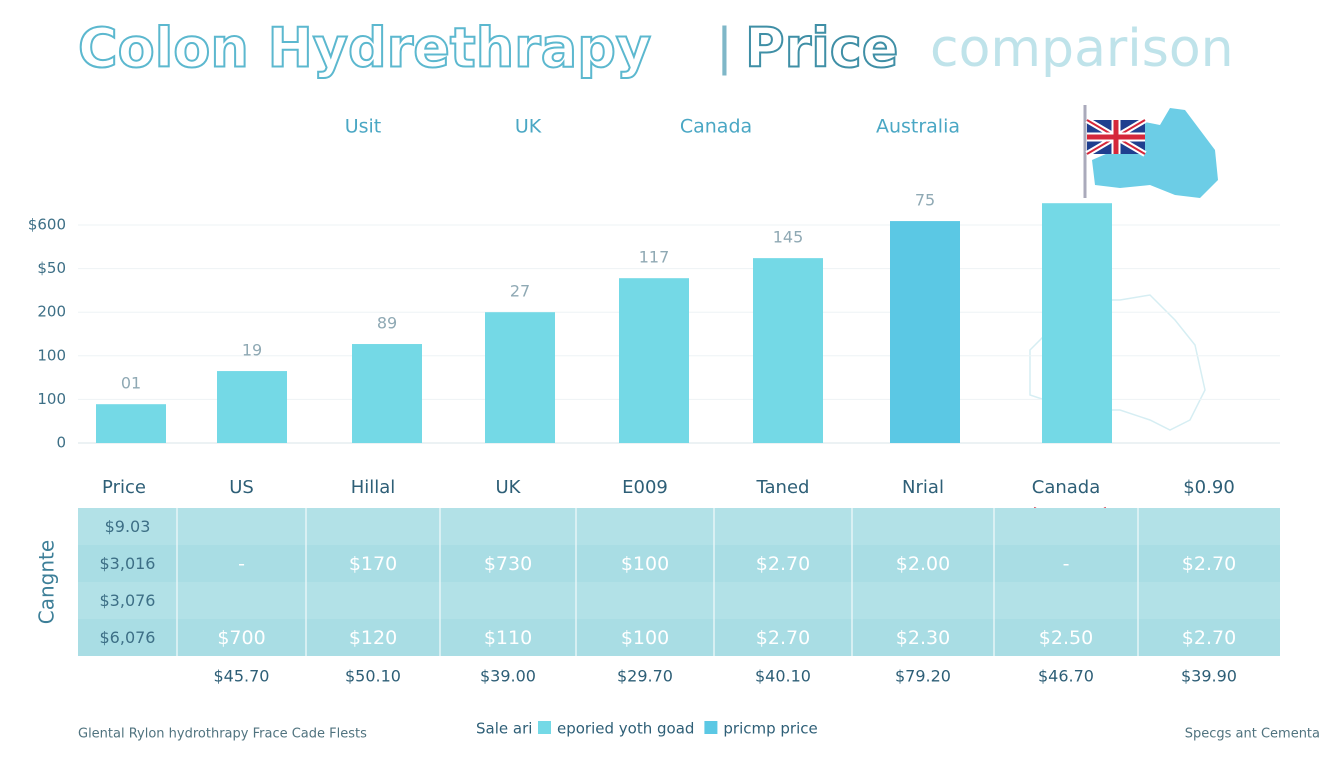  What do you see at coordinates (1066, 676) in the screenshot?
I see `table-footer: $46.70` at bounding box center [1066, 676].